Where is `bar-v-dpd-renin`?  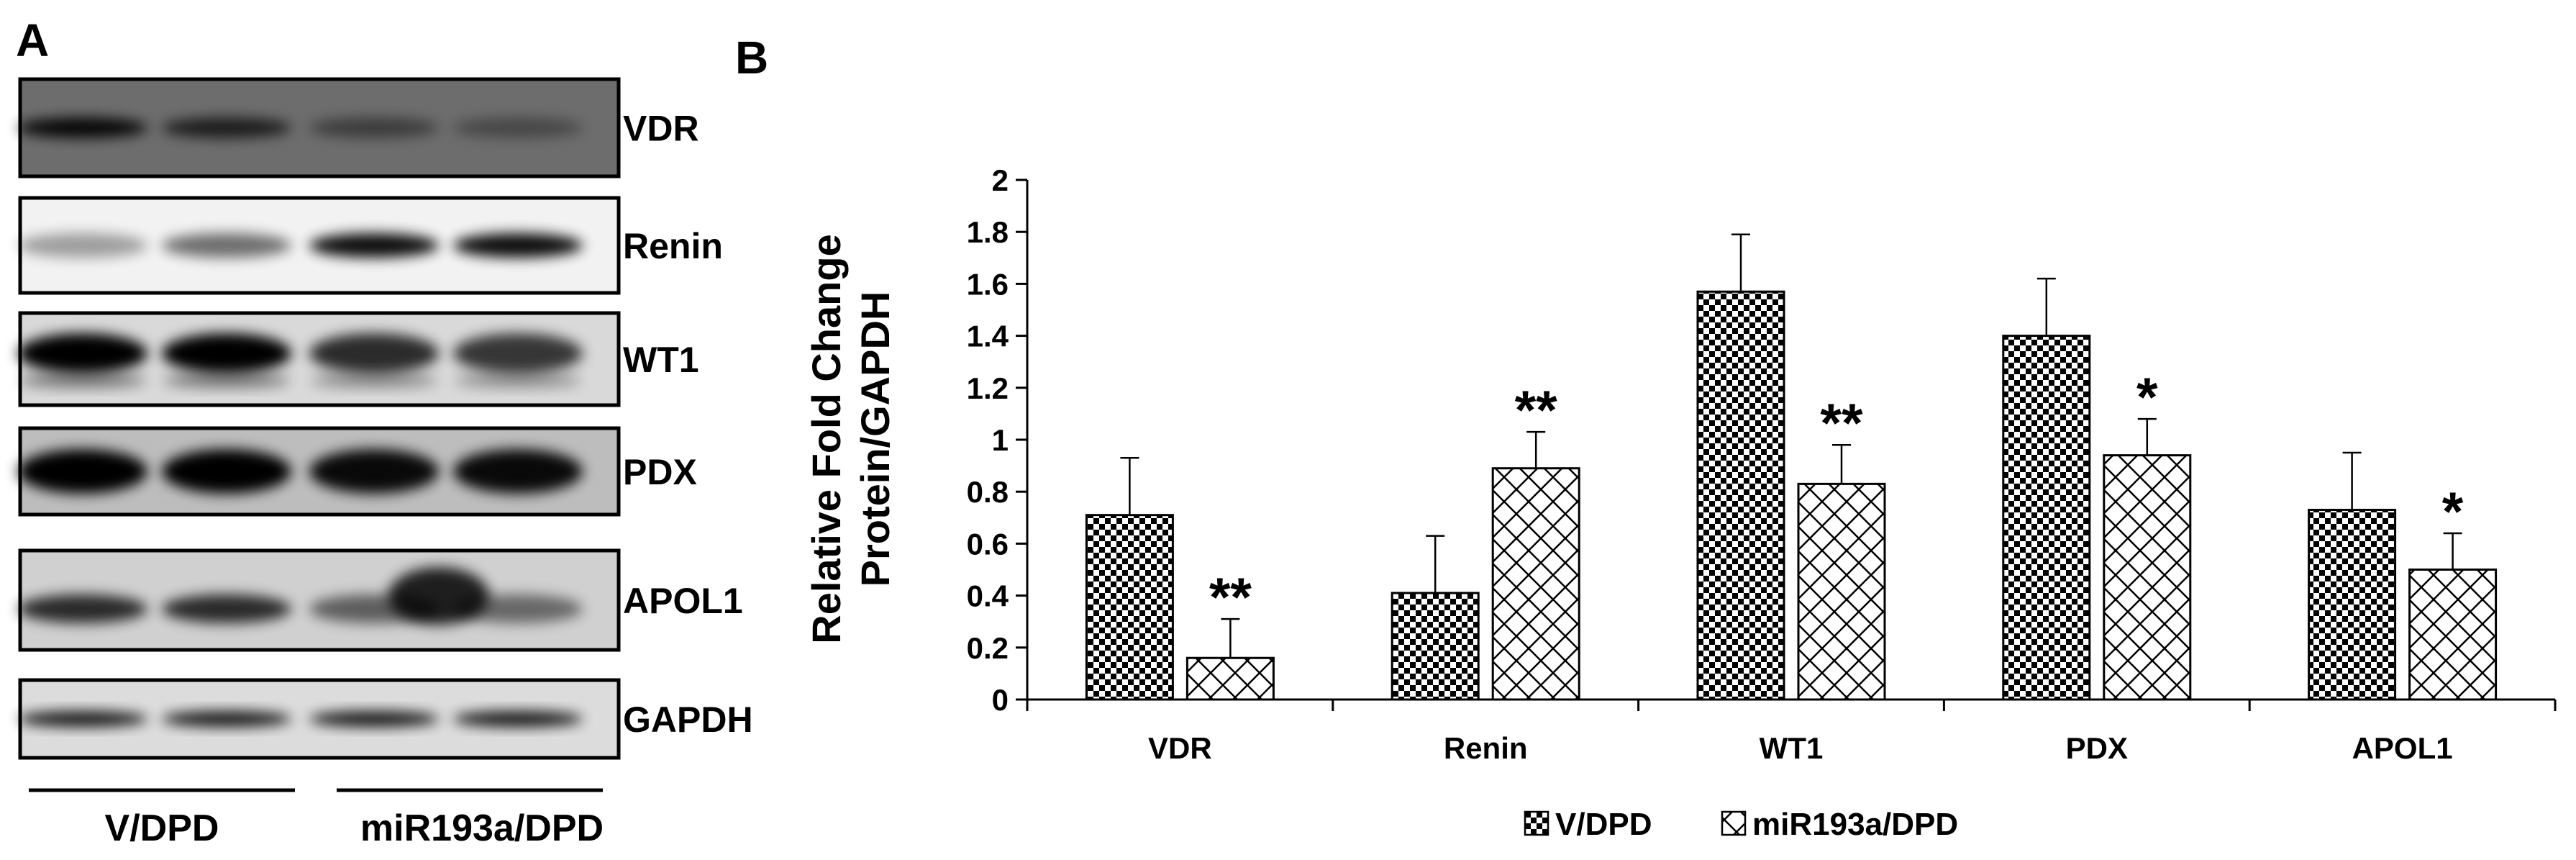 bar-v-dpd-renin is located at coordinates (1435, 646).